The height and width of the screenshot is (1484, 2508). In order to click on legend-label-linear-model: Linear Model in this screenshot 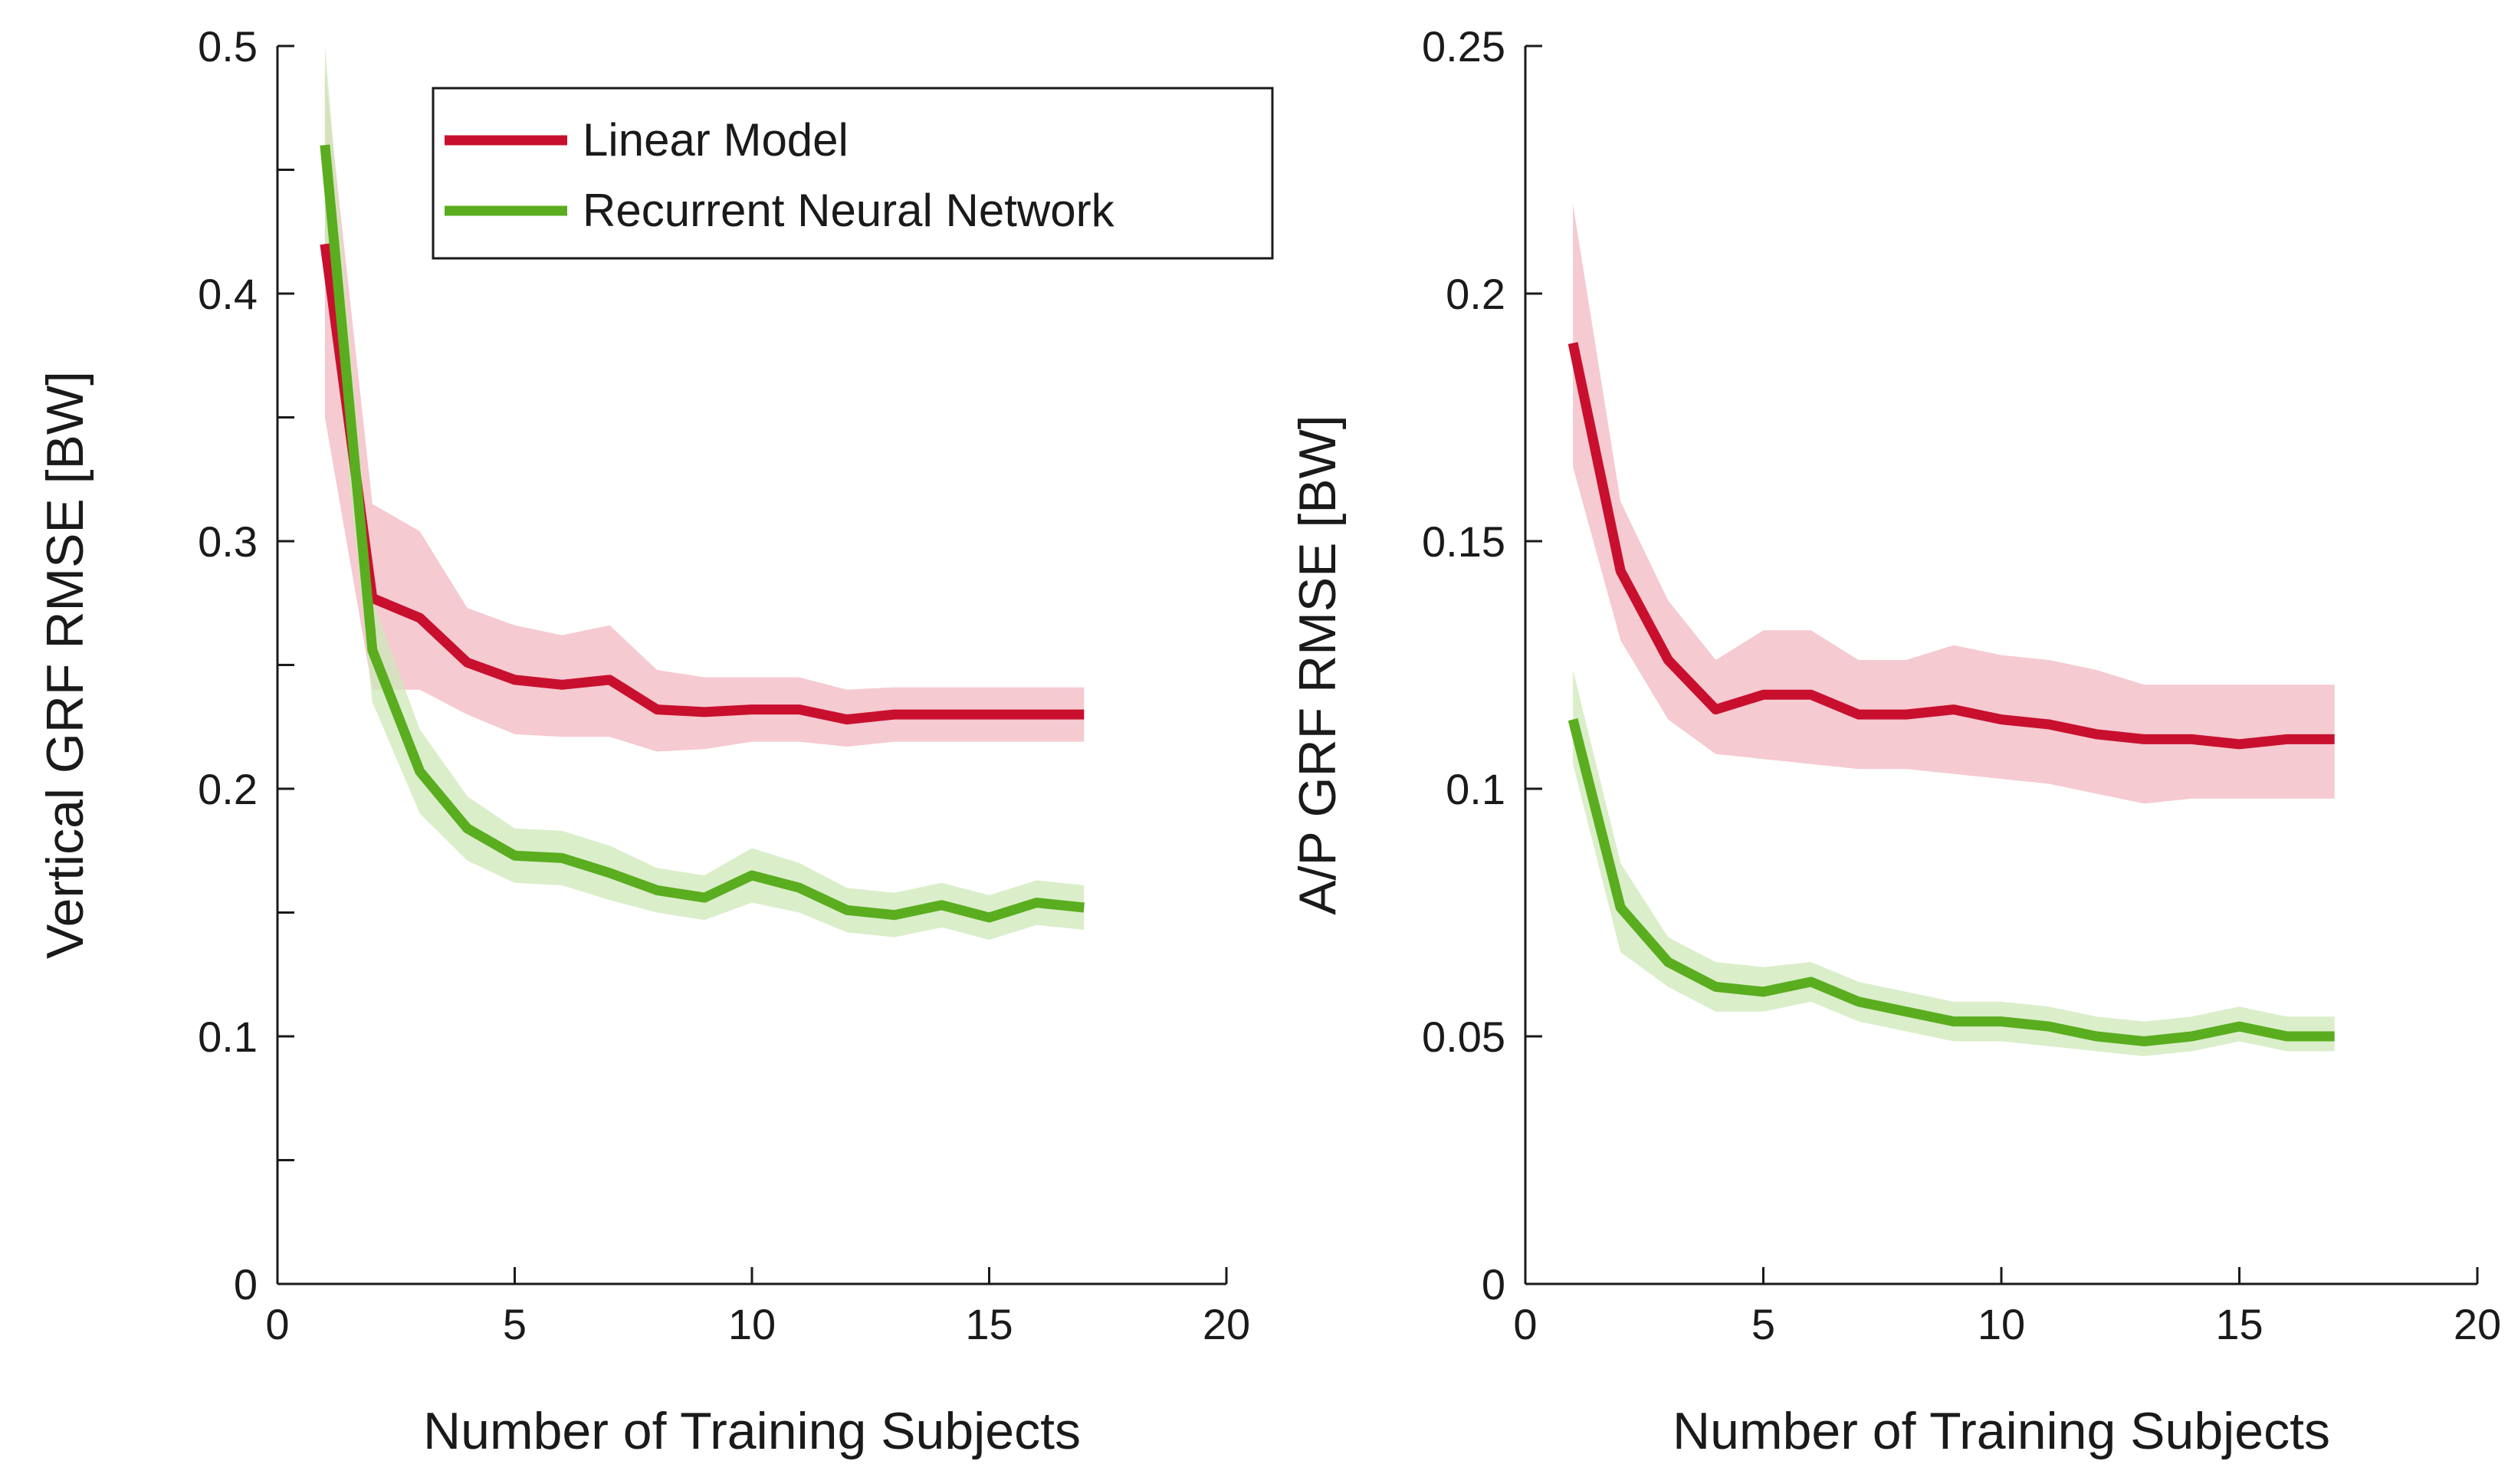, I will do `click(716, 140)`.